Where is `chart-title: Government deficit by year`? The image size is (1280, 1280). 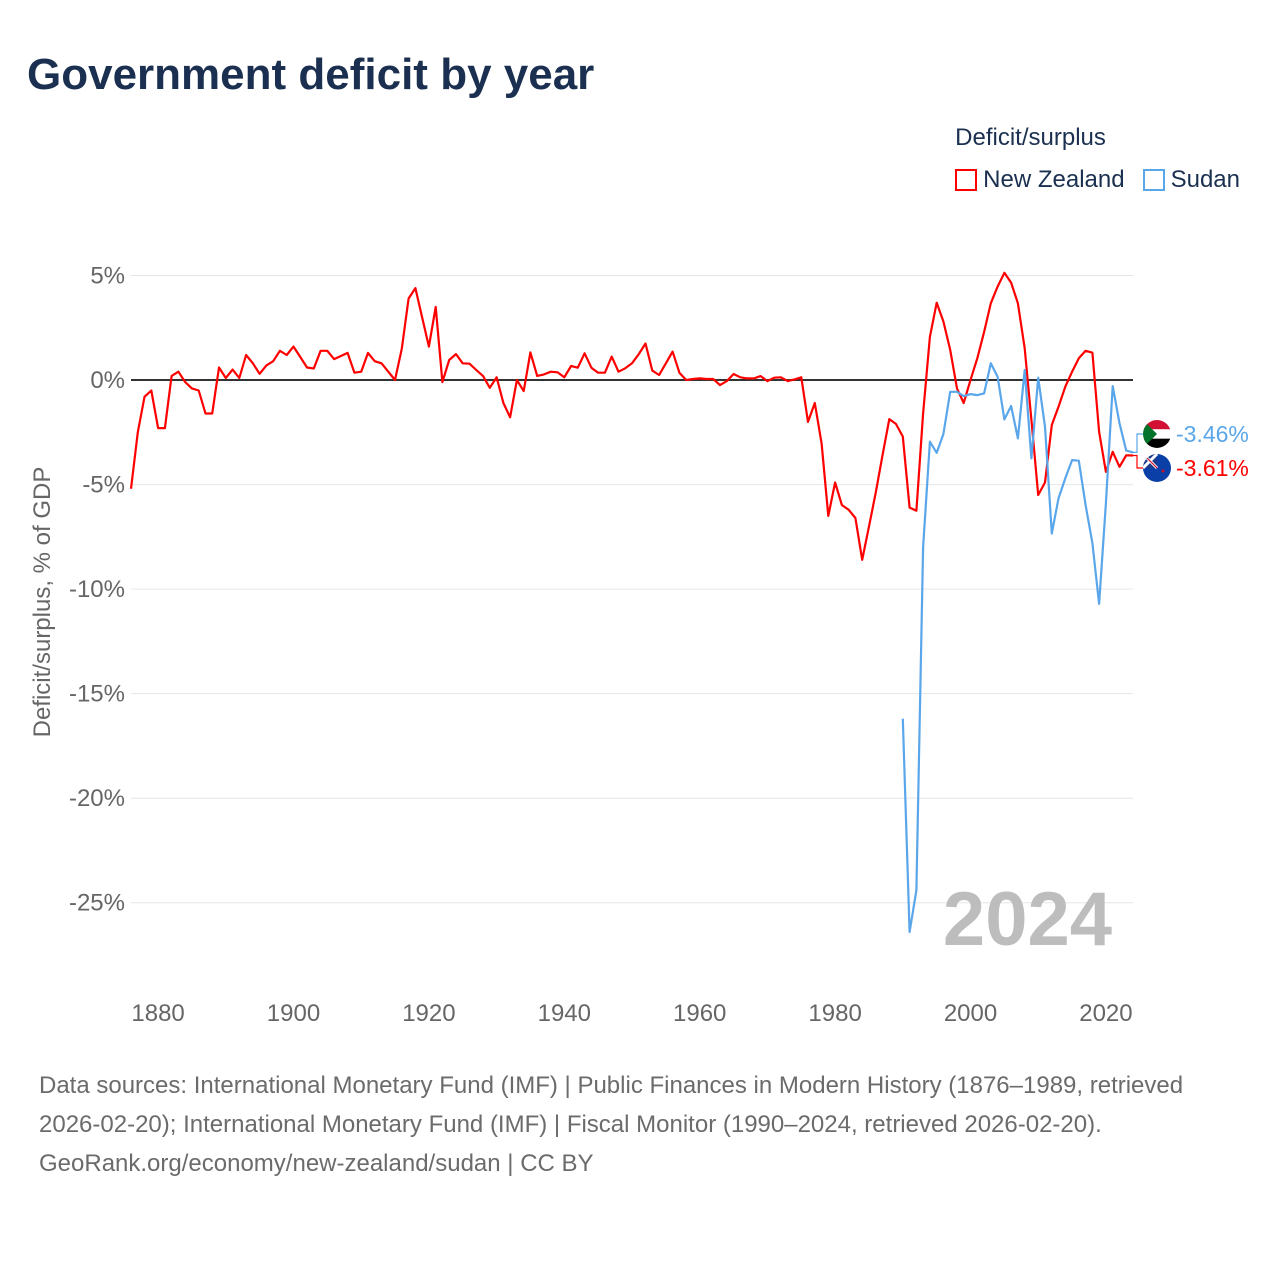 chart-title: Government deficit by year is located at coordinates (311, 74).